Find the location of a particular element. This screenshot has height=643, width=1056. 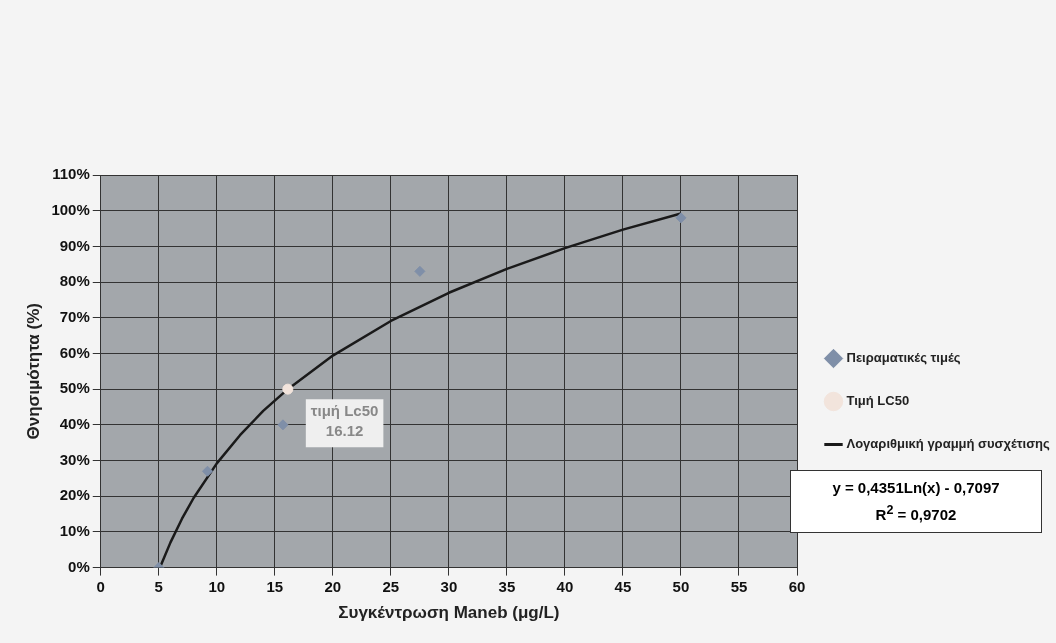

x-tick-label: 40 is located at coordinates (565, 586).